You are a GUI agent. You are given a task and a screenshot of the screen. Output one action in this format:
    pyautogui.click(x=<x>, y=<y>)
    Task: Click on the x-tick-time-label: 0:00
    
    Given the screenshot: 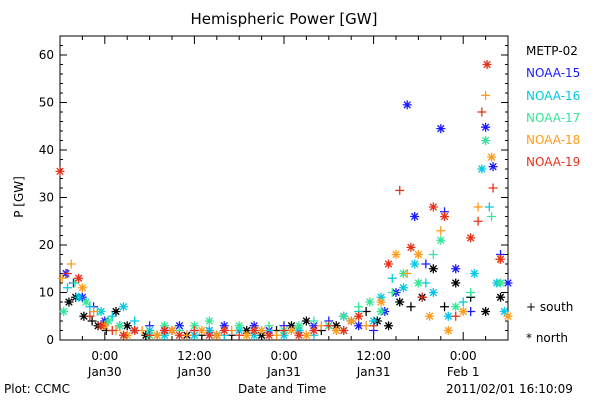 What is the action you would take?
    pyautogui.click(x=463, y=356)
    